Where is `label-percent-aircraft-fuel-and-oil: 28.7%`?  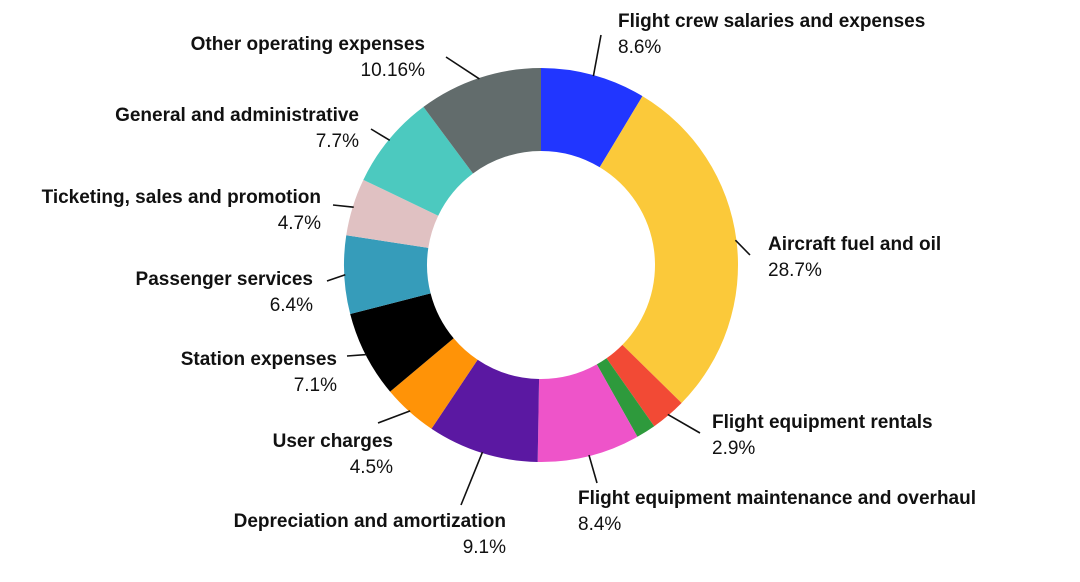
label-percent-aircraft-fuel-and-oil: 28.7% is located at coordinates (795, 270).